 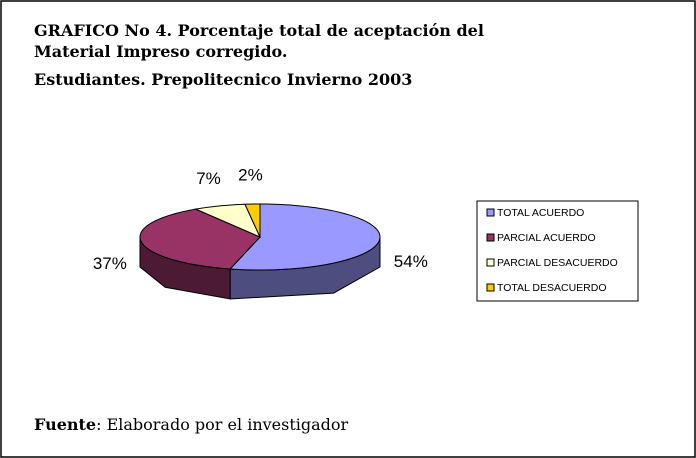 What do you see at coordinates (546, 238) in the screenshot?
I see `legend-label: PARCIAL ACUERDO` at bounding box center [546, 238].